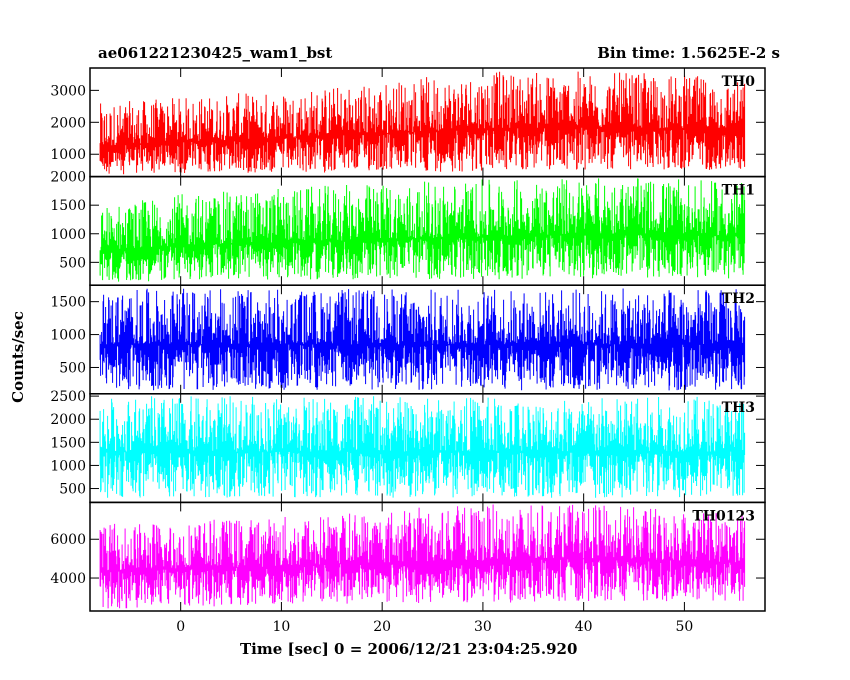 This screenshot has height=680, width=850. Describe the element at coordinates (180, 627) in the screenshot. I see `x-tick-label: 0` at that location.